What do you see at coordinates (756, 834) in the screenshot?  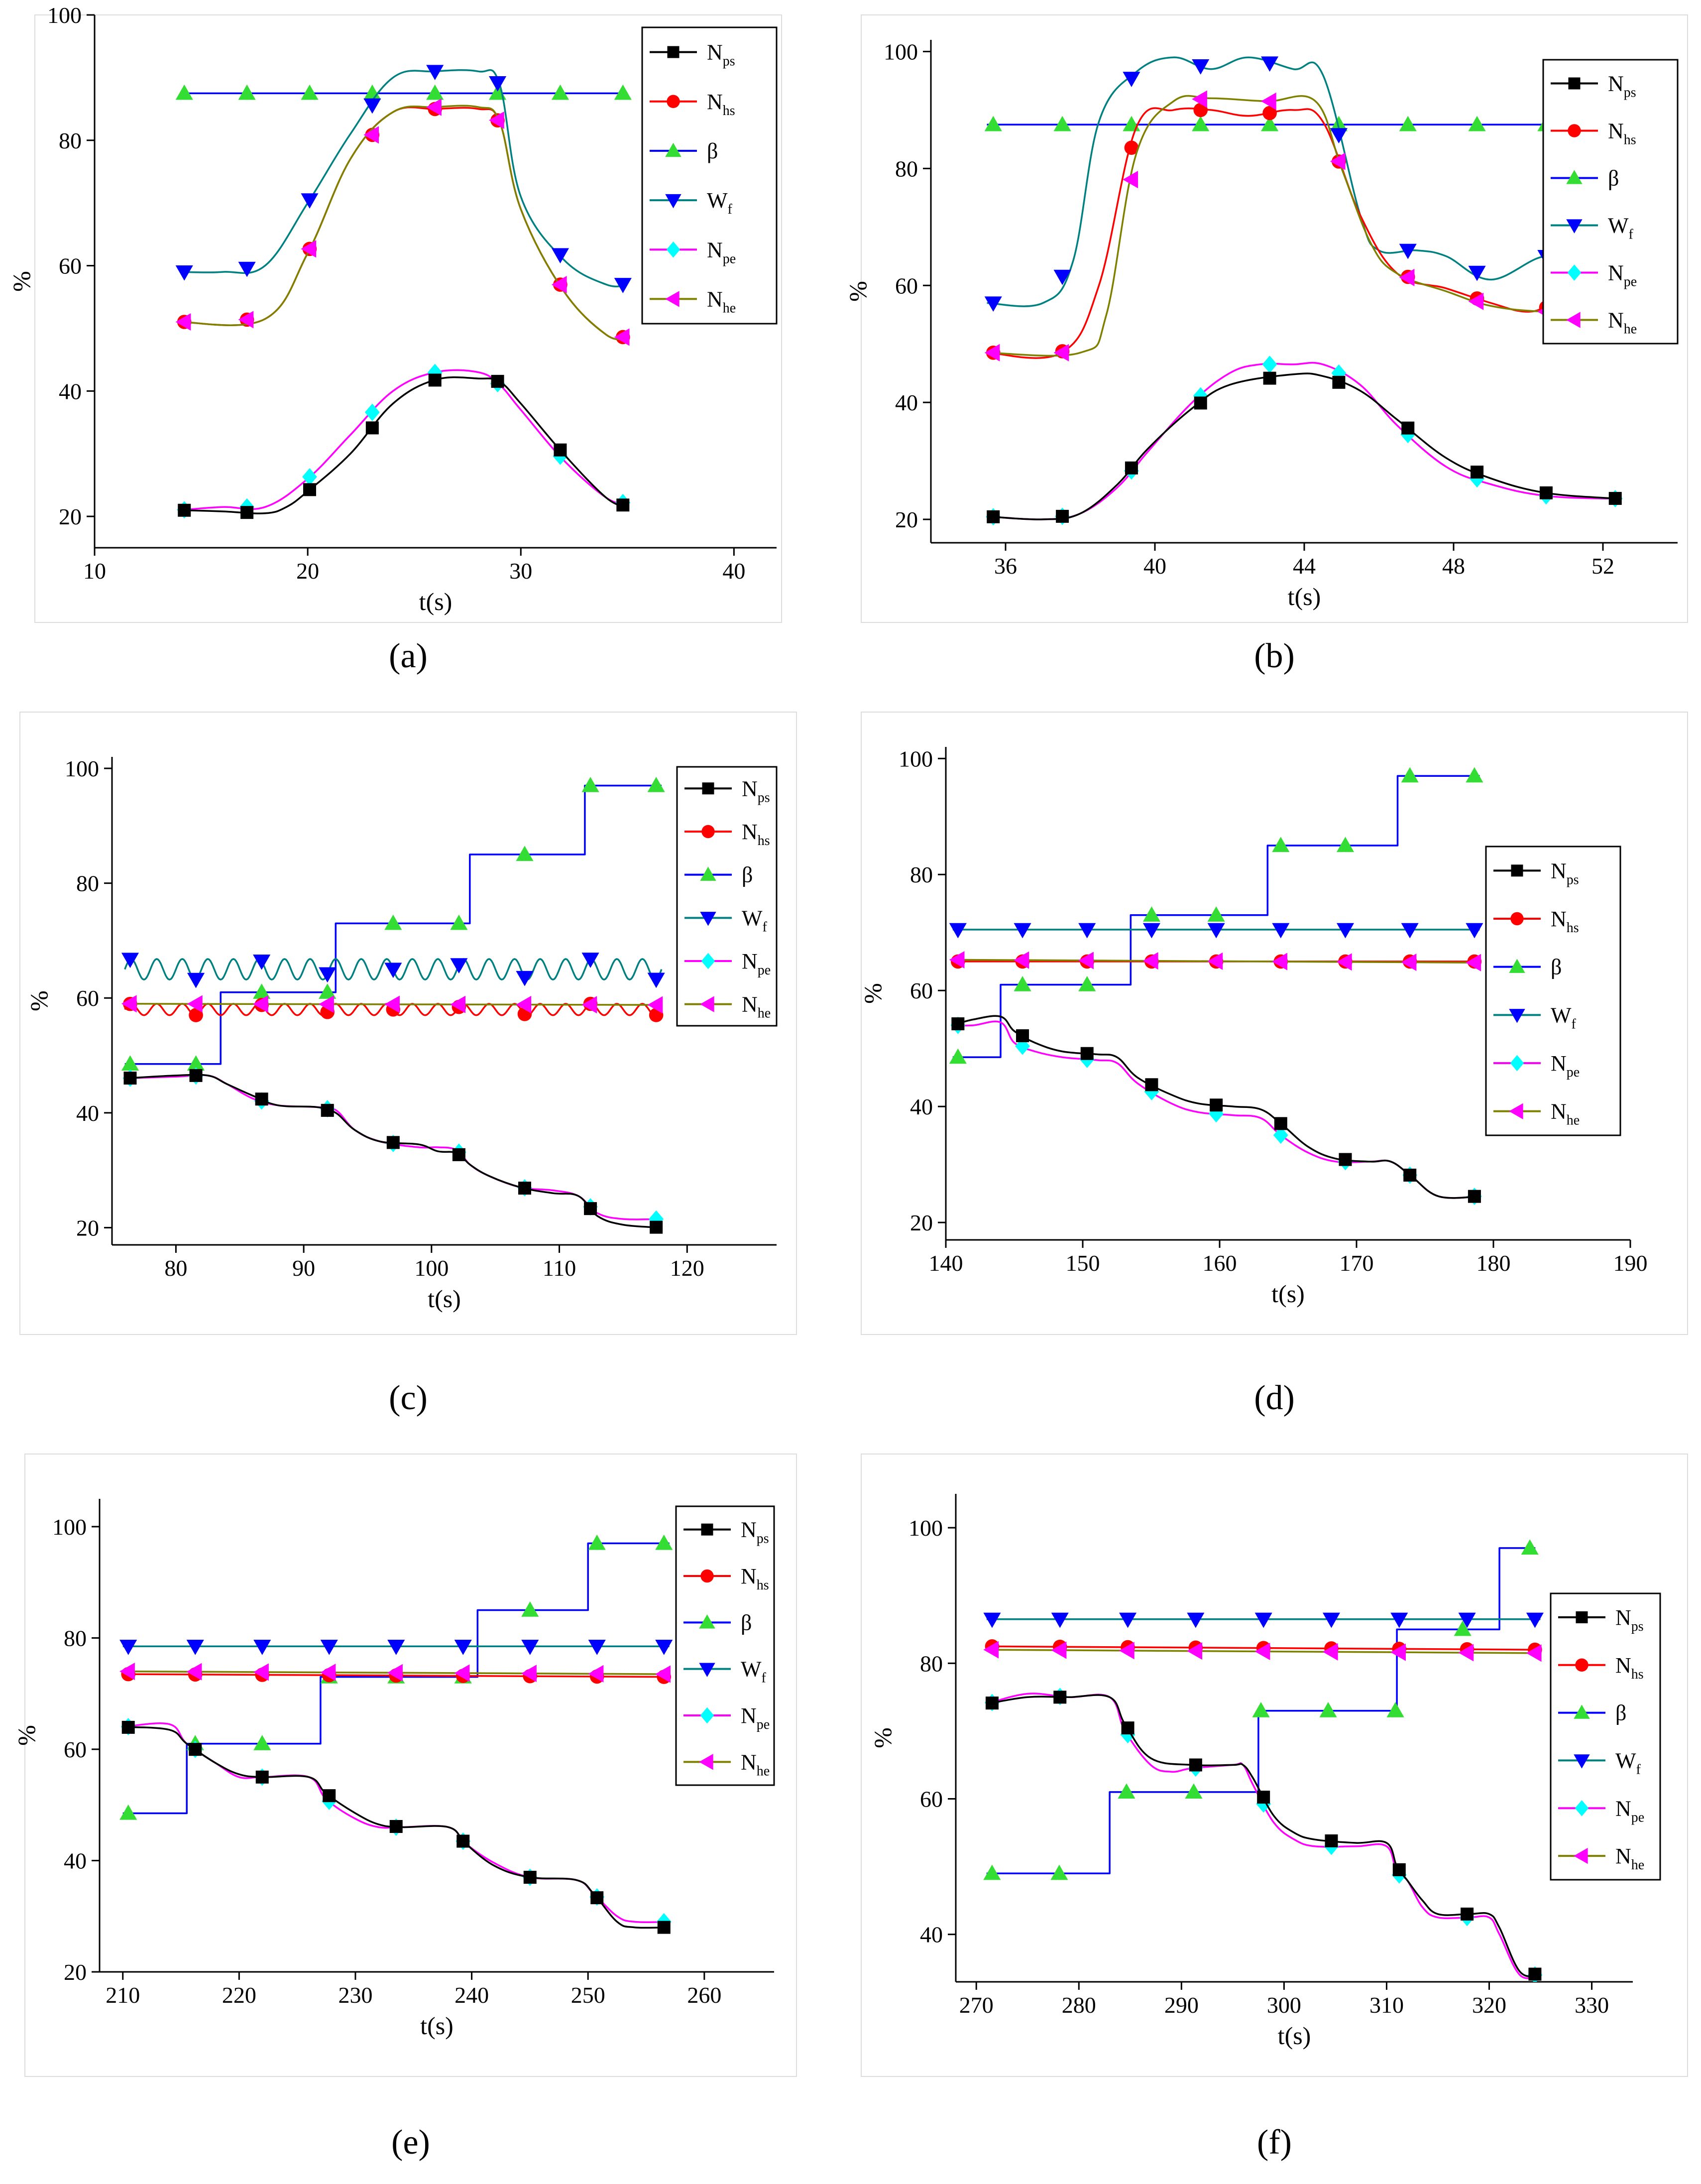 I see `legend-label: Nhs` at bounding box center [756, 834].